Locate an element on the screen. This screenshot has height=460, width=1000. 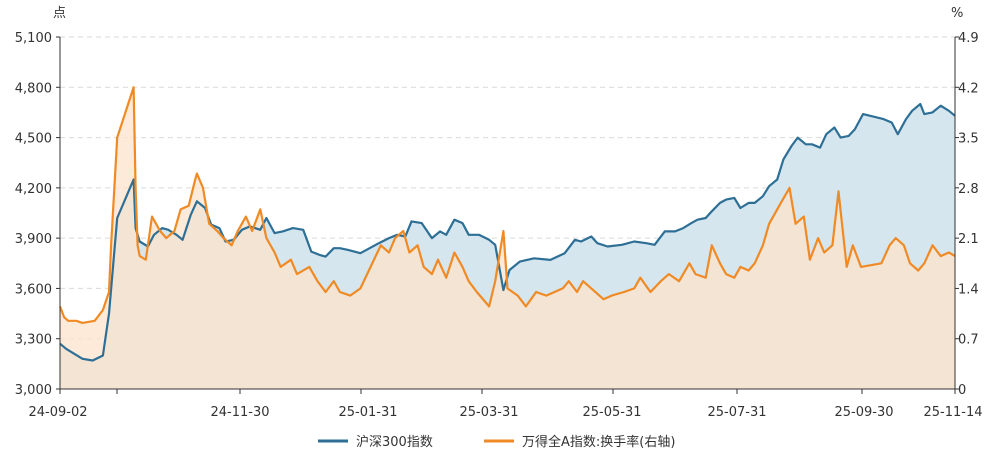
right-tick-label: 0 is located at coordinates (962, 390).